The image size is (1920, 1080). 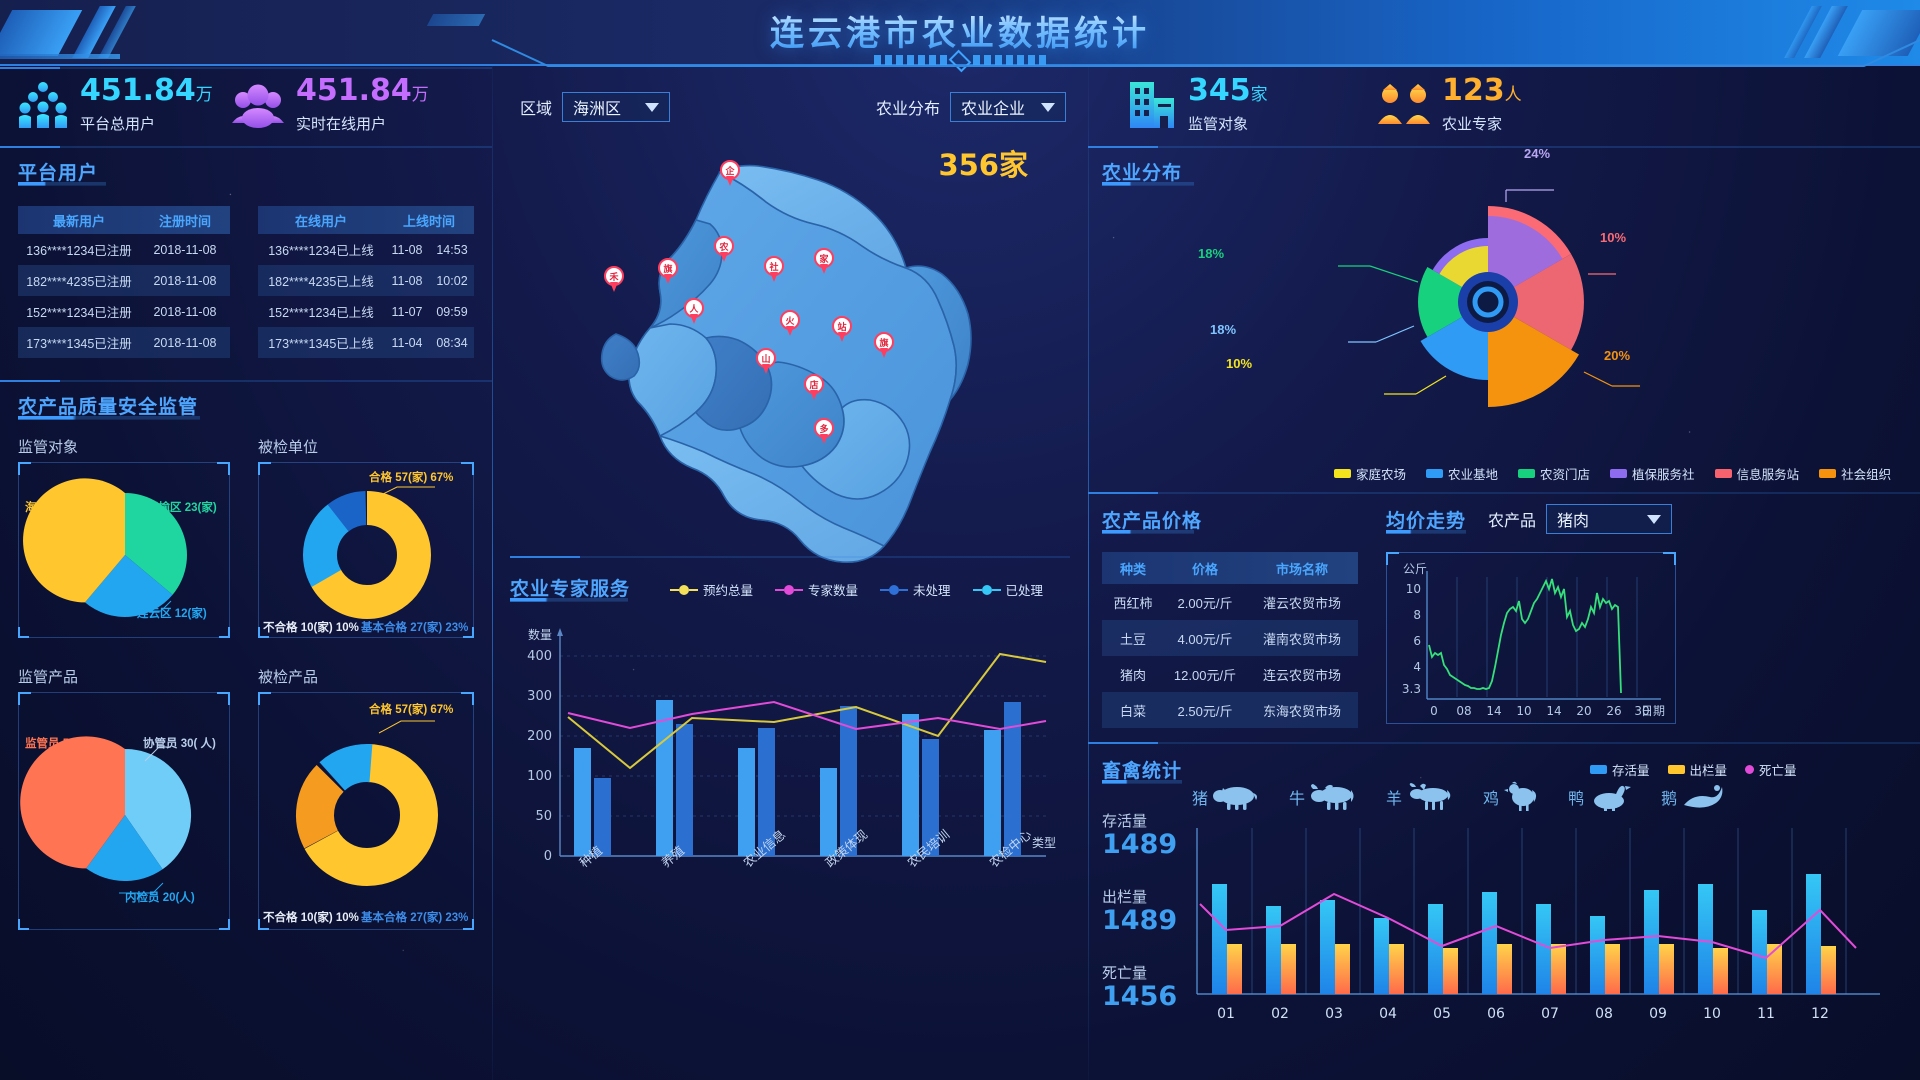 What do you see at coordinates (1007, 589) in the screenshot?
I see `legend-item-done: 已处理` at bounding box center [1007, 589].